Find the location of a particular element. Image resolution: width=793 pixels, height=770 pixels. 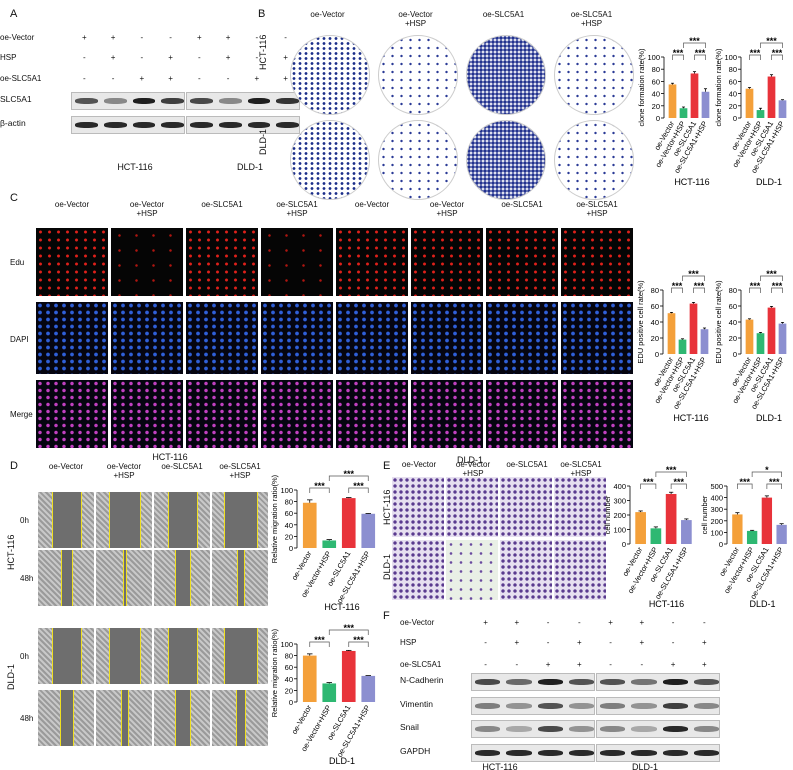

y-tick-label: 400 is located at coordinates (716, 498).